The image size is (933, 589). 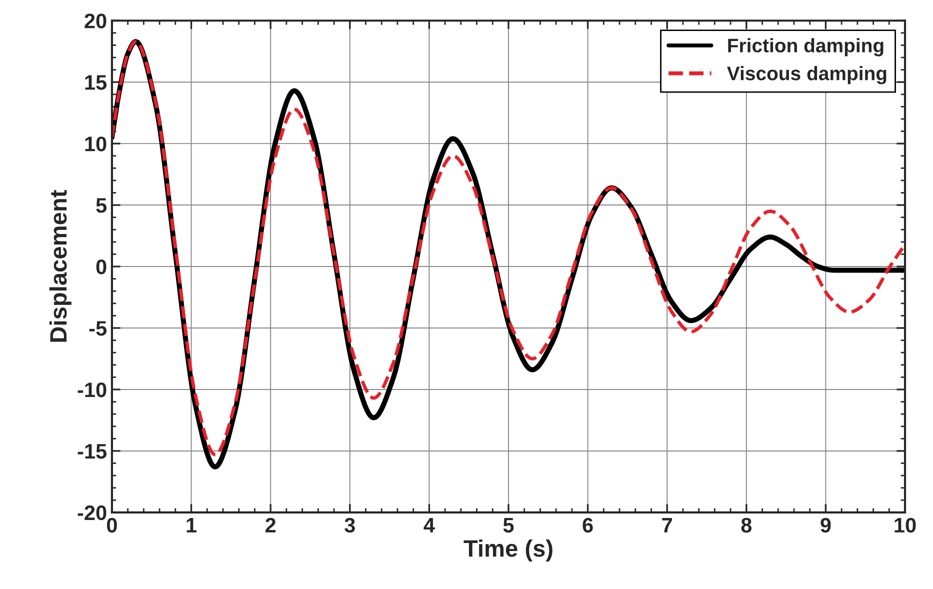 What do you see at coordinates (429, 525) in the screenshot?
I see `x-tick-label: 4` at bounding box center [429, 525].